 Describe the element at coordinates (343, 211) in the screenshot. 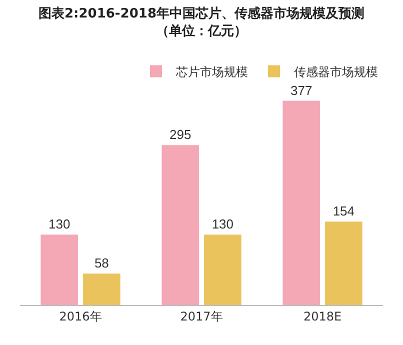

I see `data-label: 154` at that location.